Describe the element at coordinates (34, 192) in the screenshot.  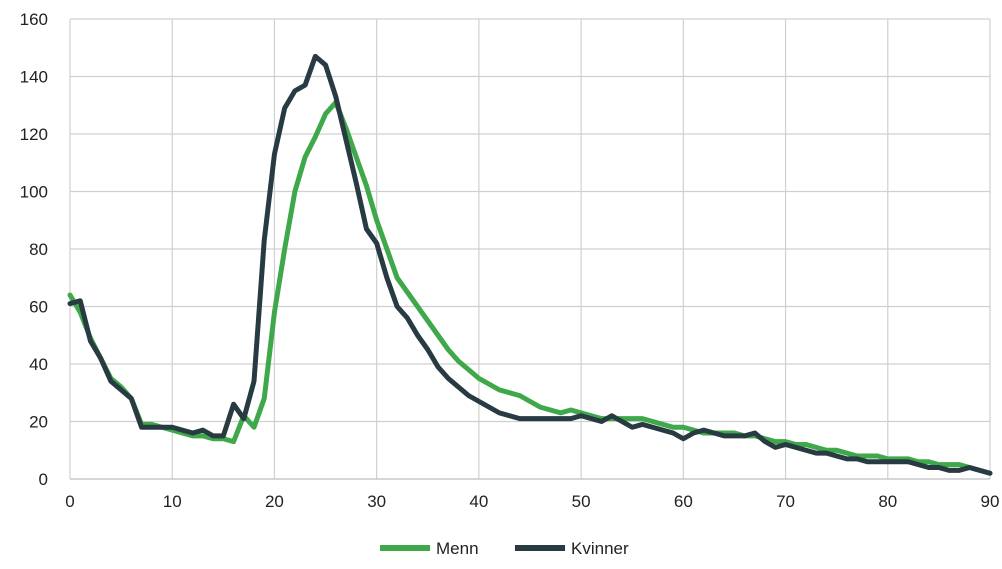
I see `y-tick-label: 100` at that location.